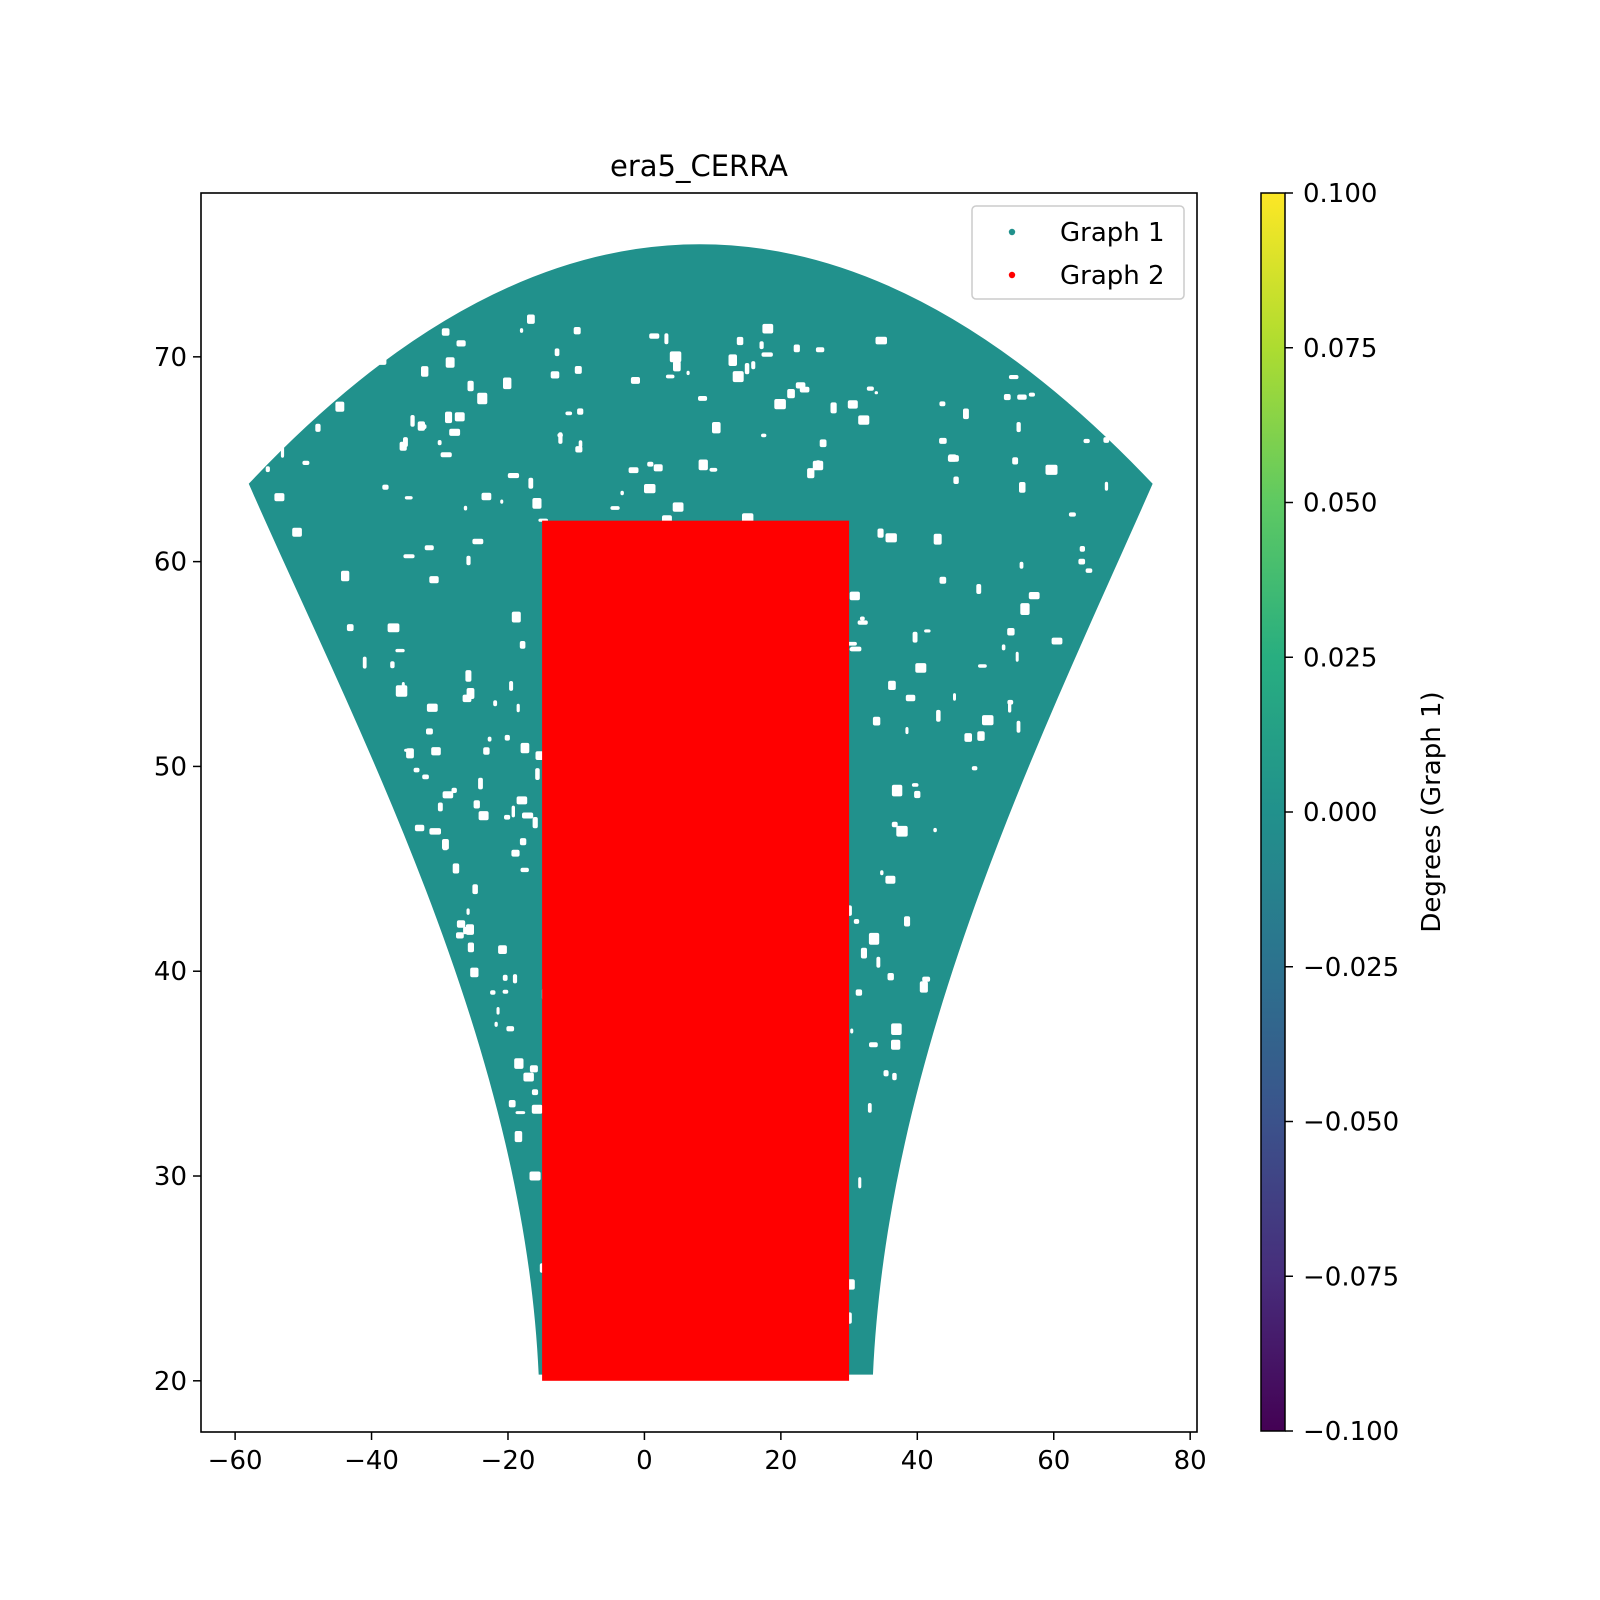 Image resolution: width=1600 pixels, height=1600 pixels. What do you see at coordinates (371, 1461) in the screenshot?
I see `x-tick-label: −40` at bounding box center [371, 1461].